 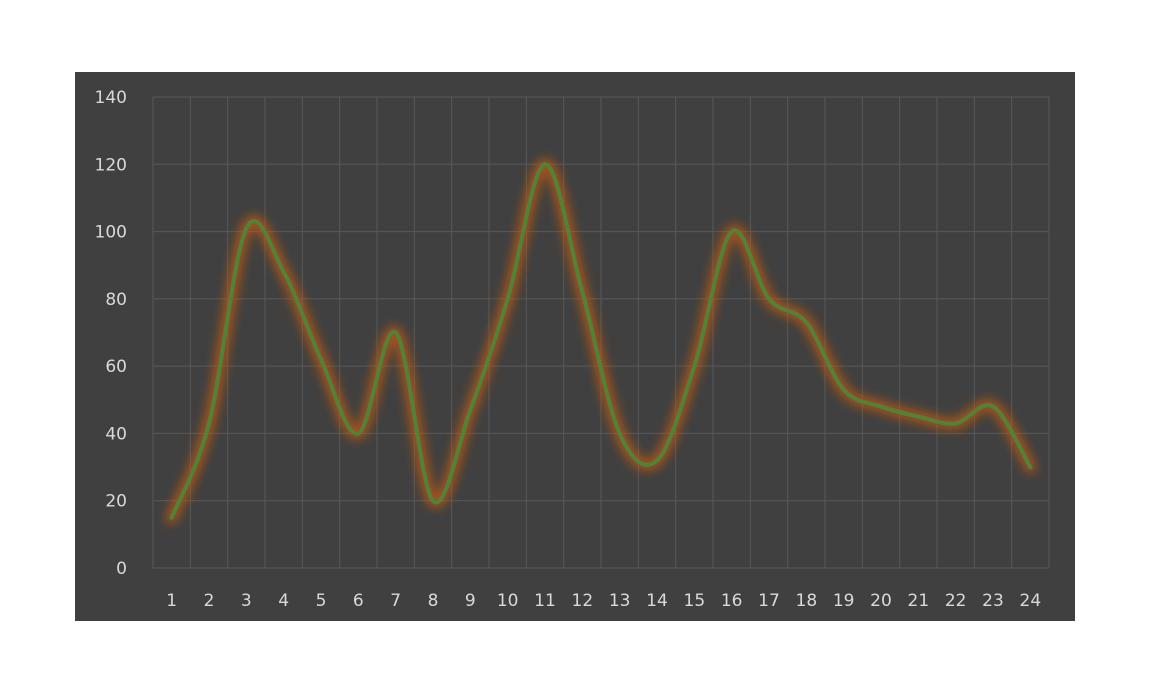 What do you see at coordinates (116, 300) in the screenshot?
I see `y-tick-label: 80` at bounding box center [116, 300].